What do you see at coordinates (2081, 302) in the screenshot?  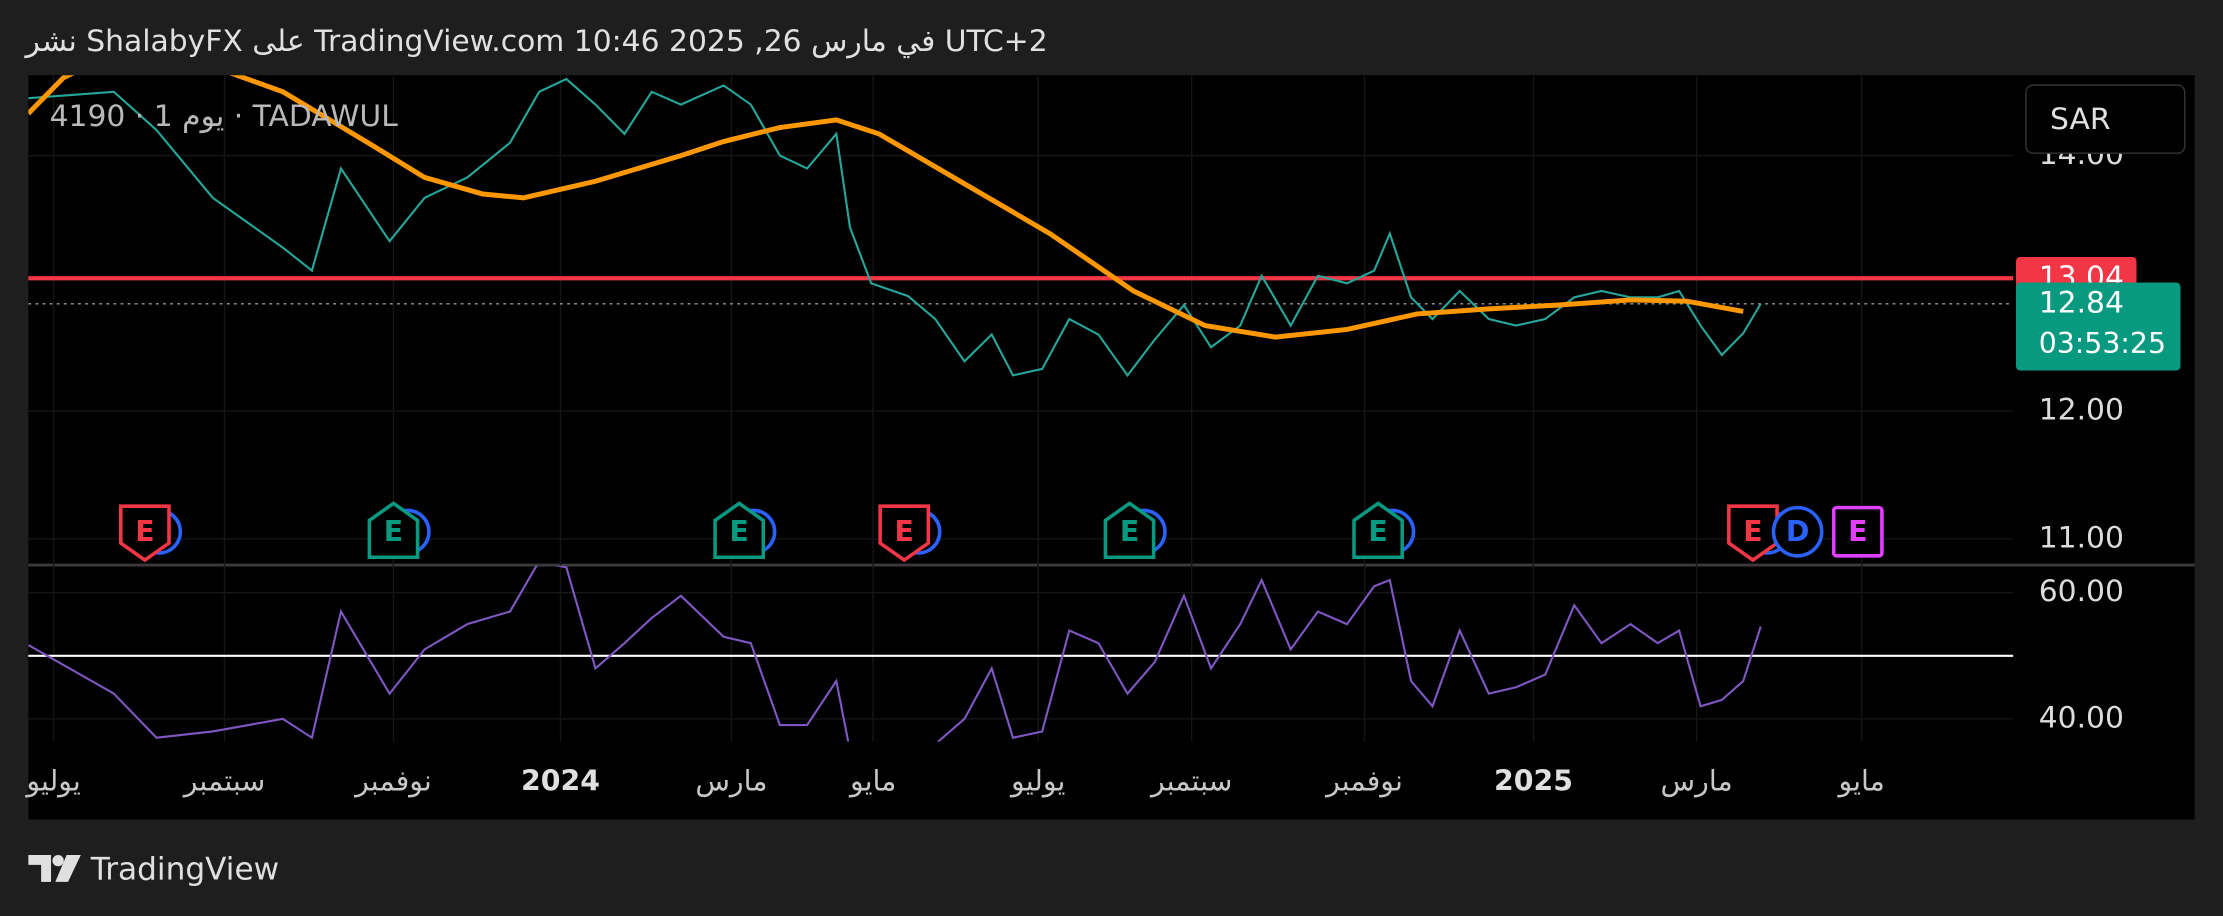 I see `price-badge-label: 12.84` at bounding box center [2081, 302].